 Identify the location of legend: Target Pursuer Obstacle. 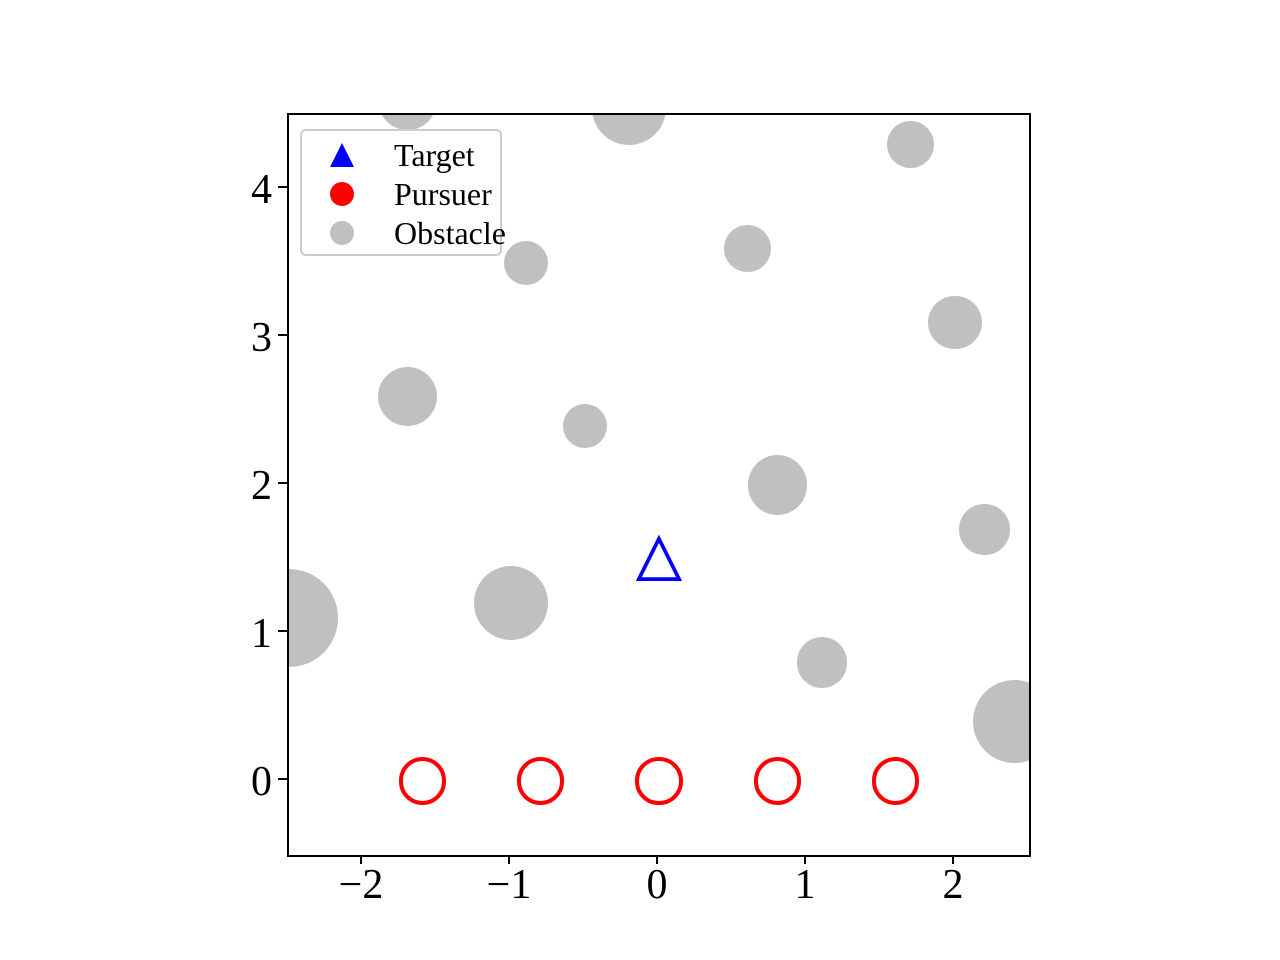
(403, 192).